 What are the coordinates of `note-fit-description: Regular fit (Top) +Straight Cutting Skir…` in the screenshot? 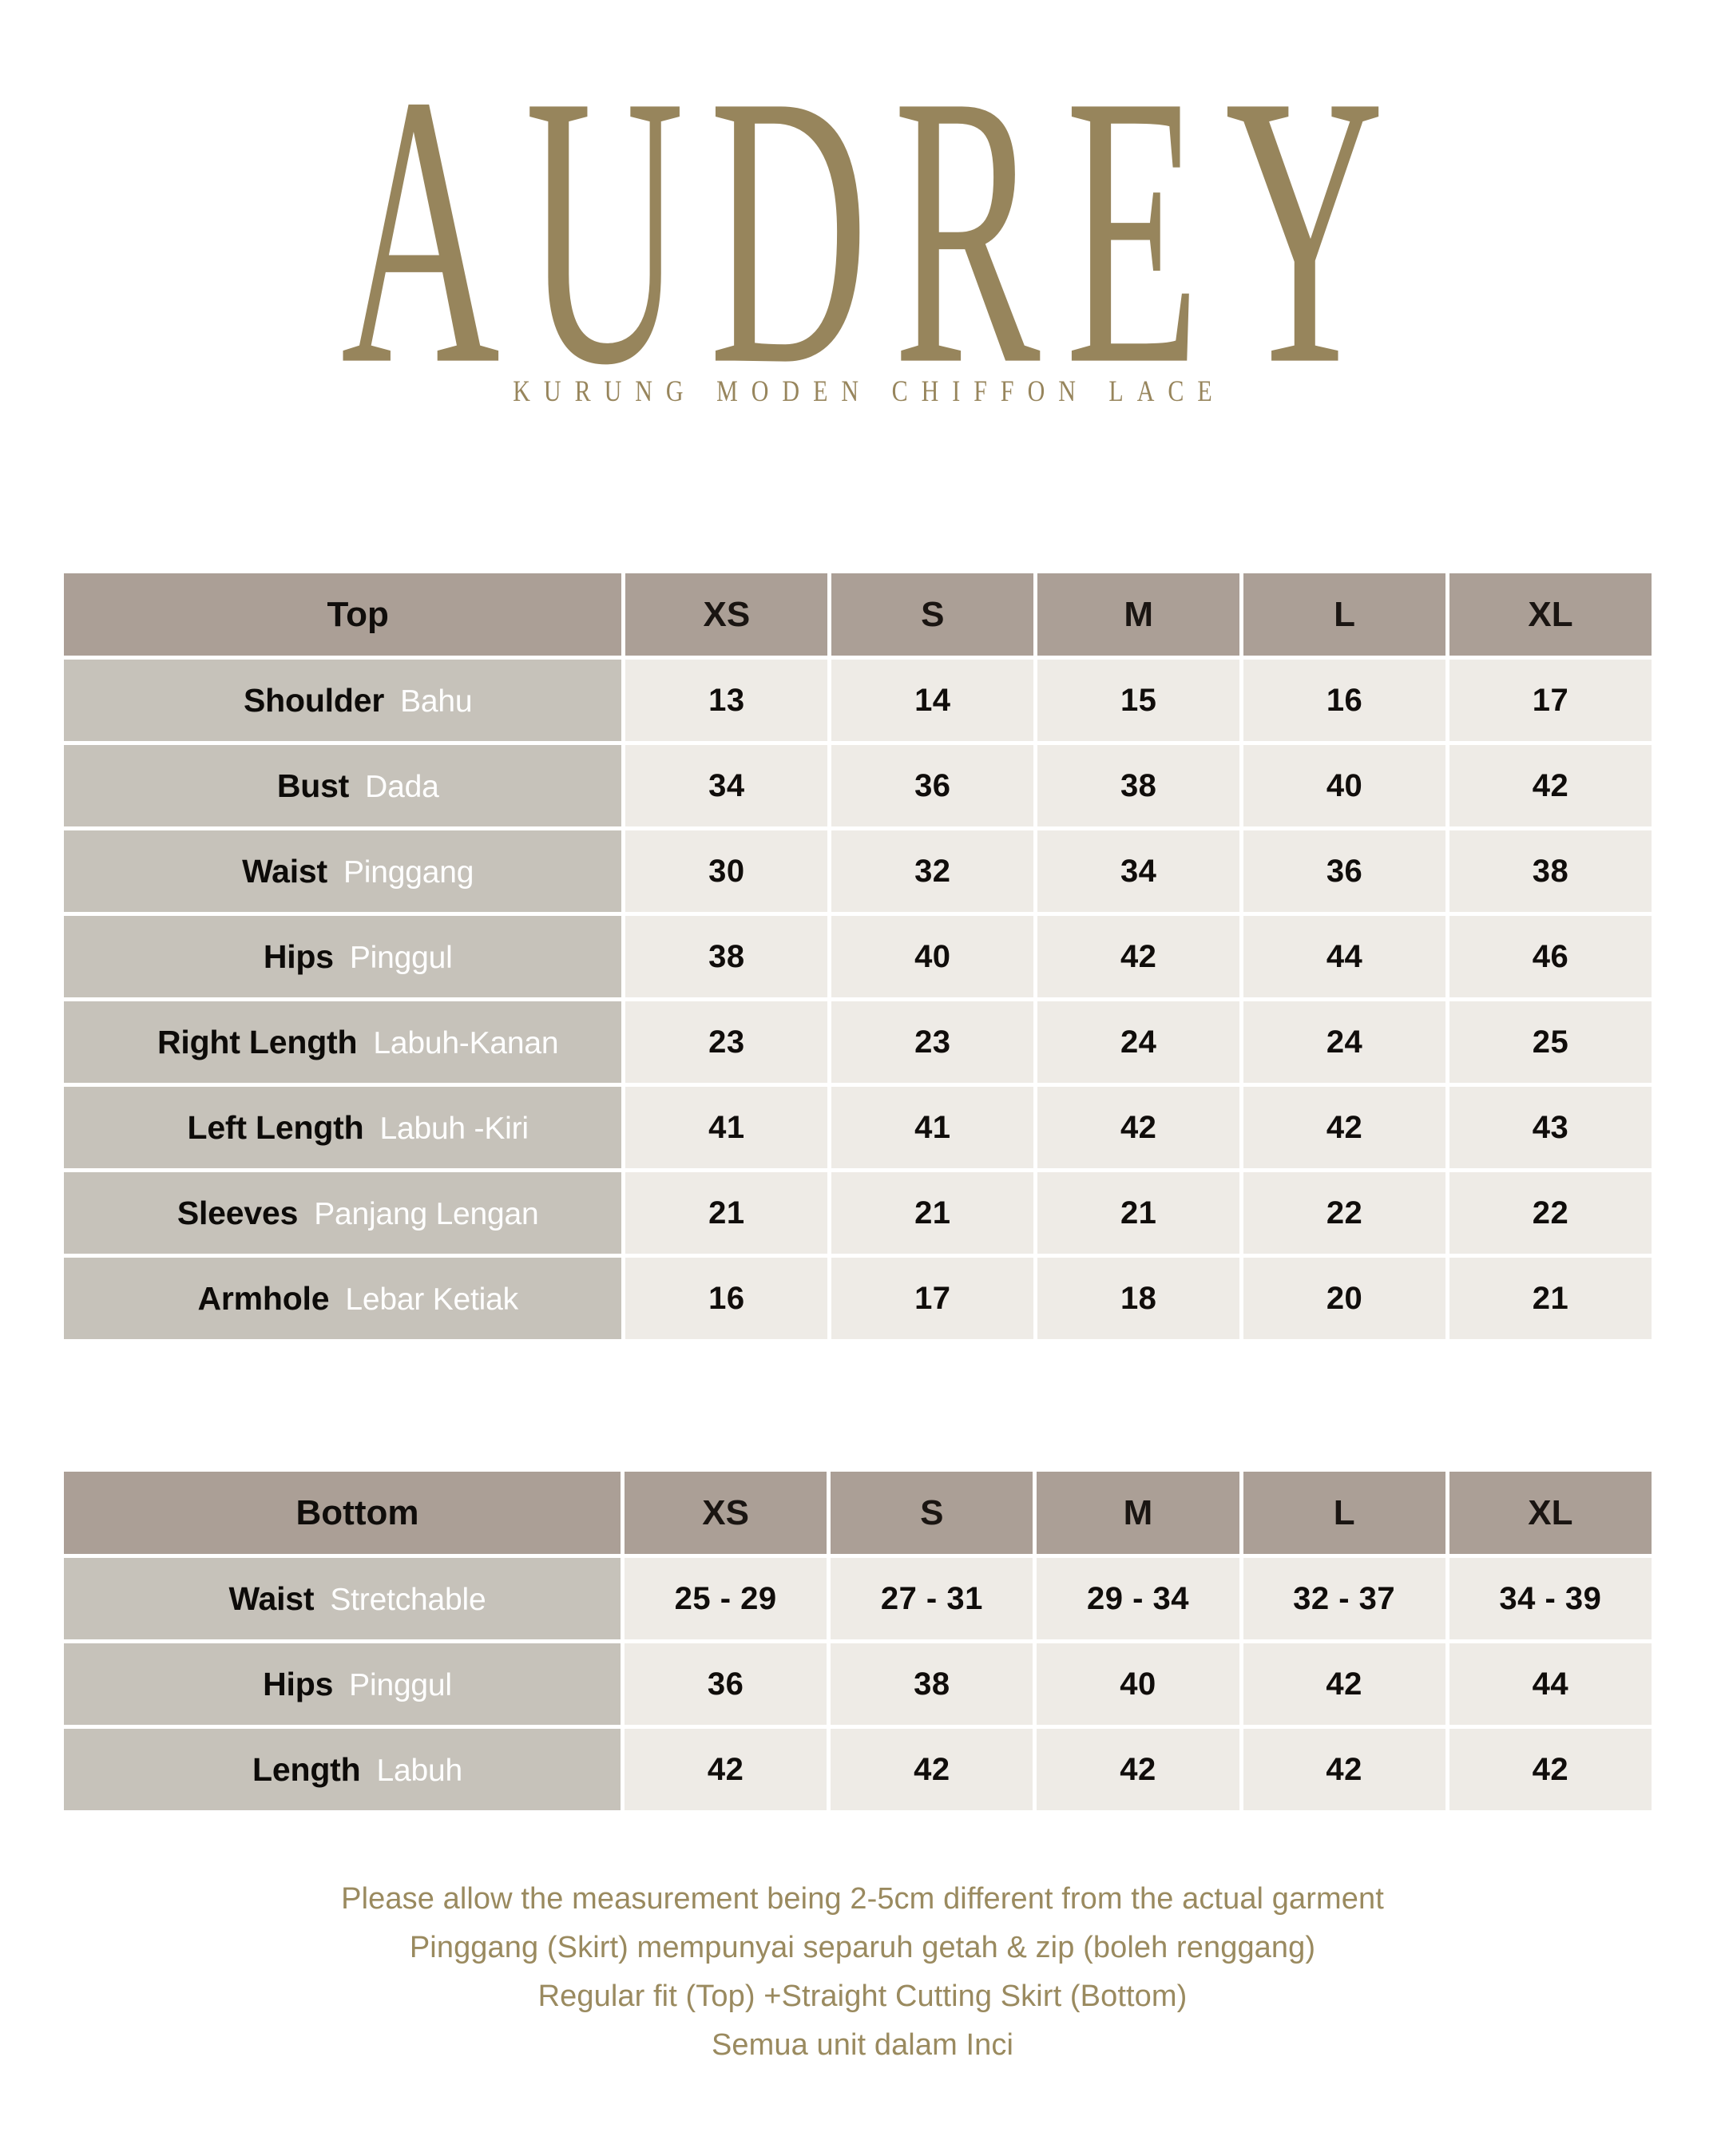 It's located at (862, 1996).